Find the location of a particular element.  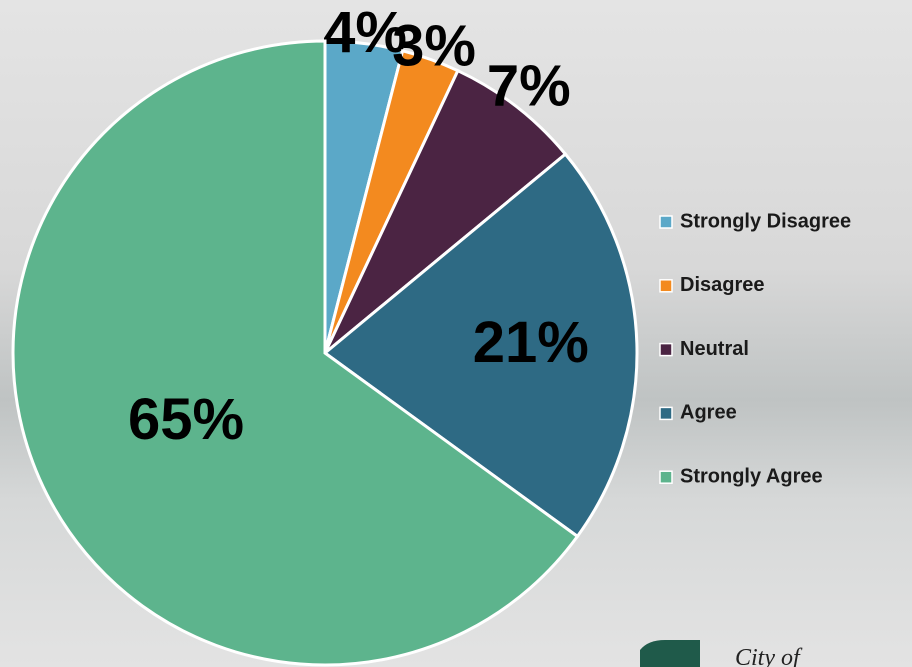

data-label: 21% is located at coordinates (531, 342).